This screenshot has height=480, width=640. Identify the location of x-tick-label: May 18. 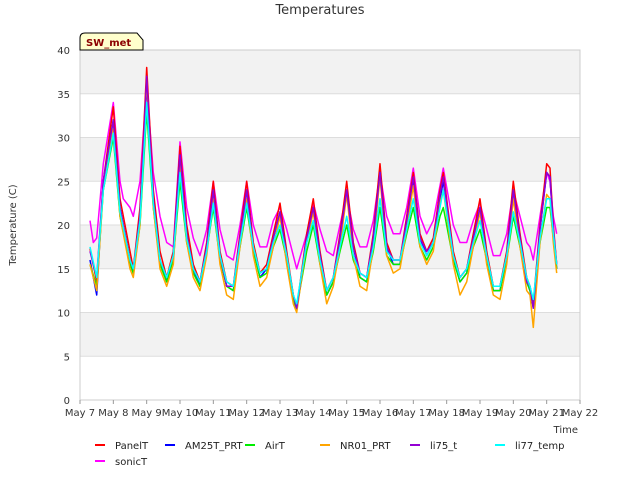
(446, 413).